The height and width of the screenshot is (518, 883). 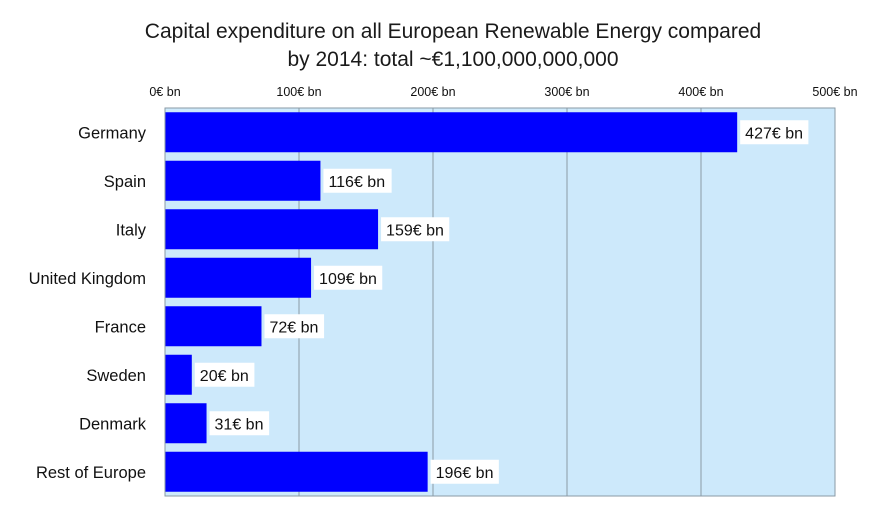 I want to click on category-label: Sweden, so click(x=116, y=376).